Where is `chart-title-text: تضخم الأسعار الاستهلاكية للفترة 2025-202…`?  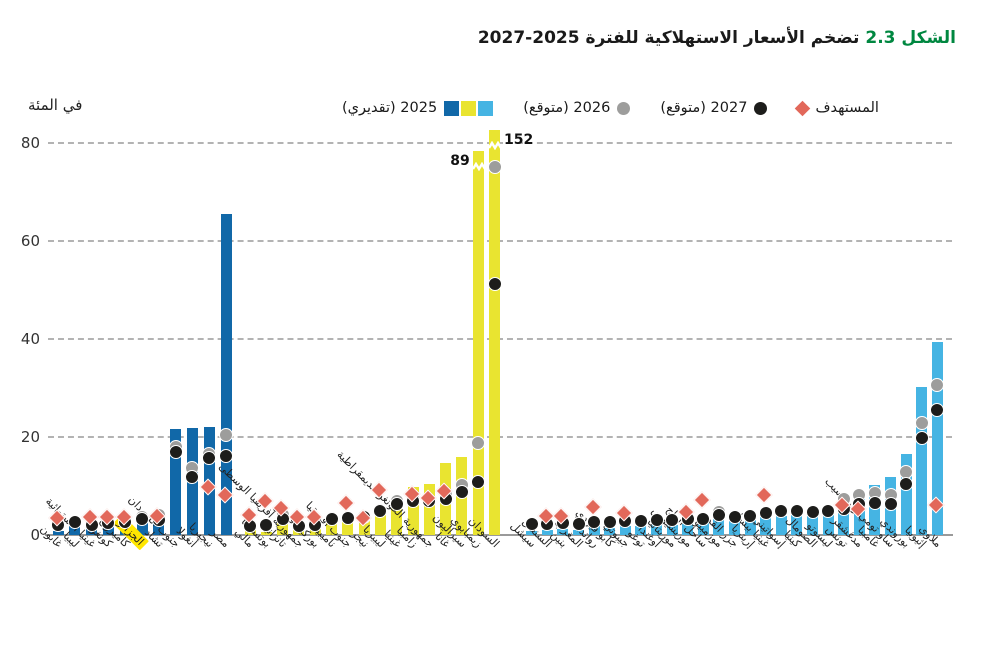
chart-title-text: تضخم الأسعار الاستهلاكية للفترة 2025-202… is located at coordinates (668, 38).